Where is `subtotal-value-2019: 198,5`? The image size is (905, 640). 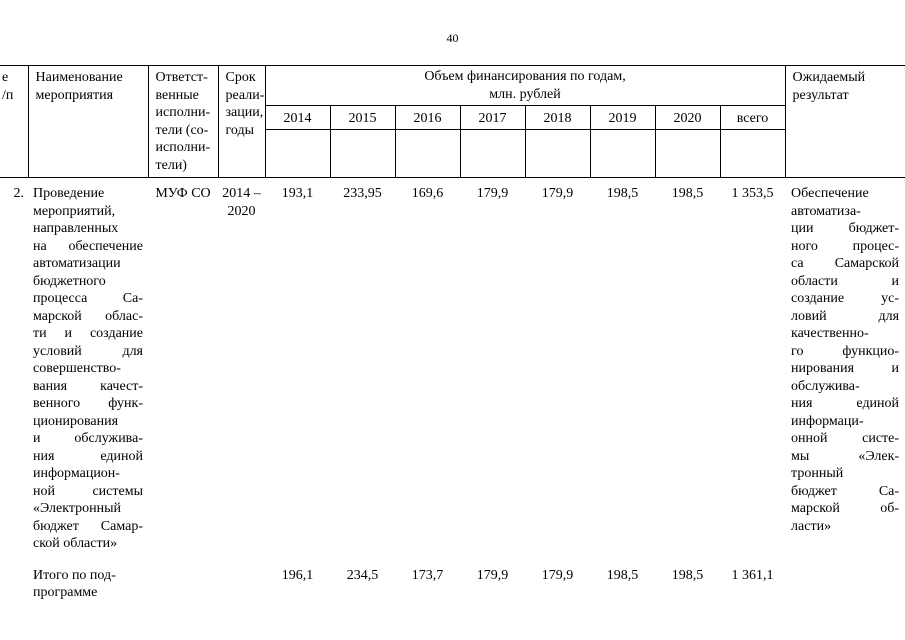 subtotal-value-2019: 198,5 is located at coordinates (622, 575).